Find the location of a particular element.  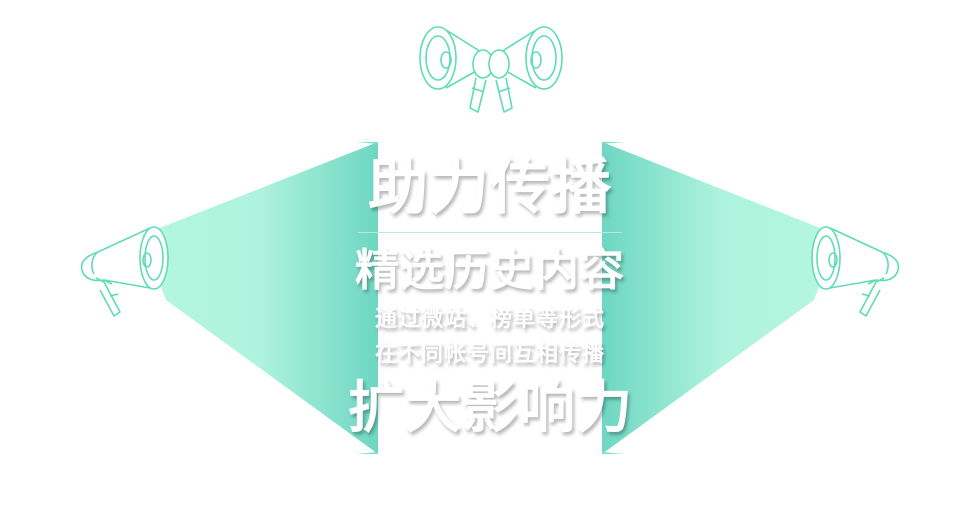

headline-bottom: 扩大影响力 is located at coordinates (490, 408).